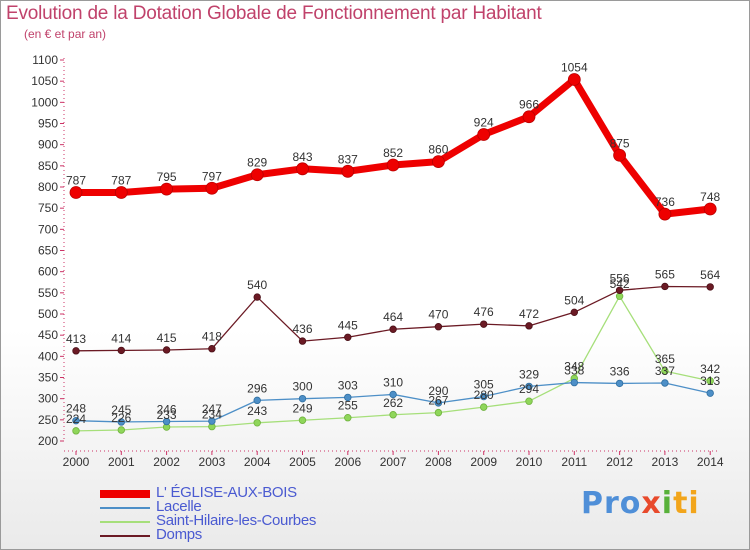 The height and width of the screenshot is (550, 750). What do you see at coordinates (44, 102) in the screenshot?
I see `y-tick-label-1000: 1000` at bounding box center [44, 102].